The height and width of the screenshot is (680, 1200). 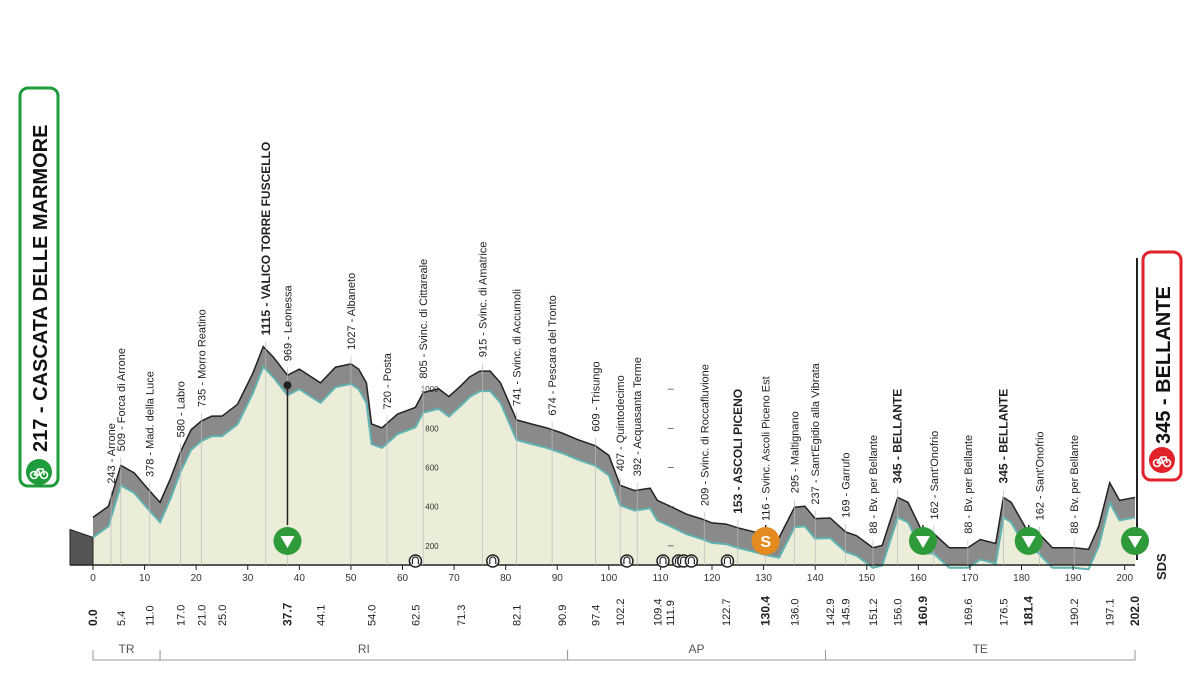 What do you see at coordinates (767, 448) in the screenshot?
I see `waypoint-label: 116 - Svinc. Ascoli Piceno Est` at bounding box center [767, 448].